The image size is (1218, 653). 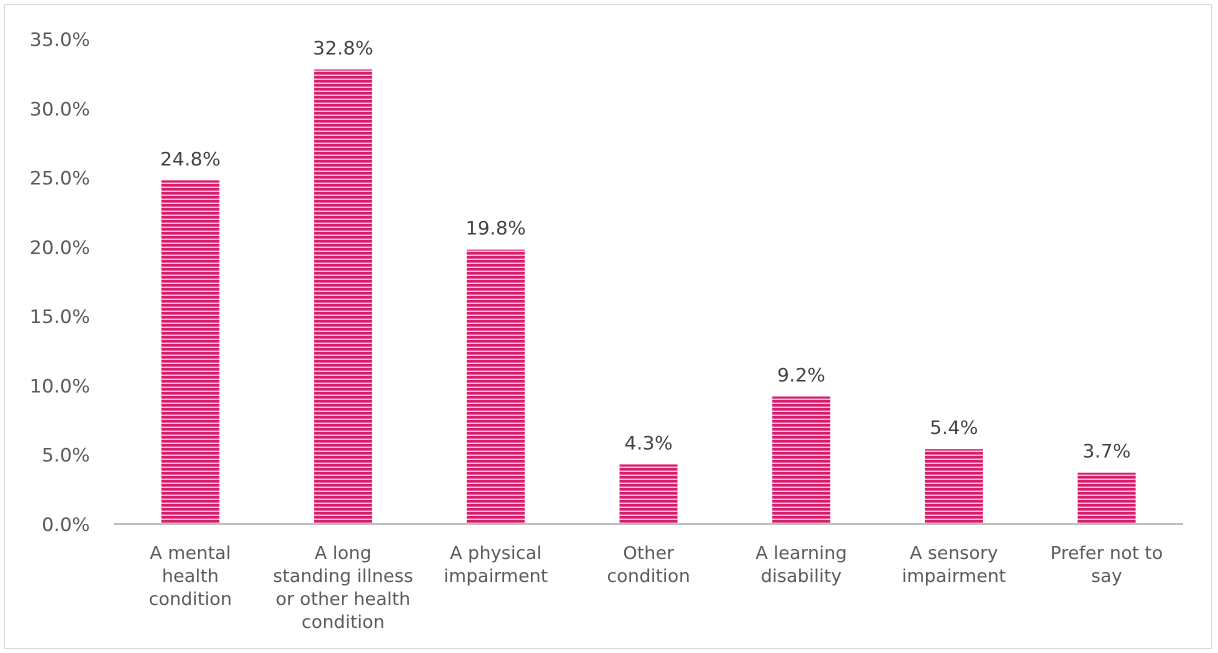 What do you see at coordinates (190, 576) in the screenshot?
I see `x-tick-label: A mental health condition` at bounding box center [190, 576].